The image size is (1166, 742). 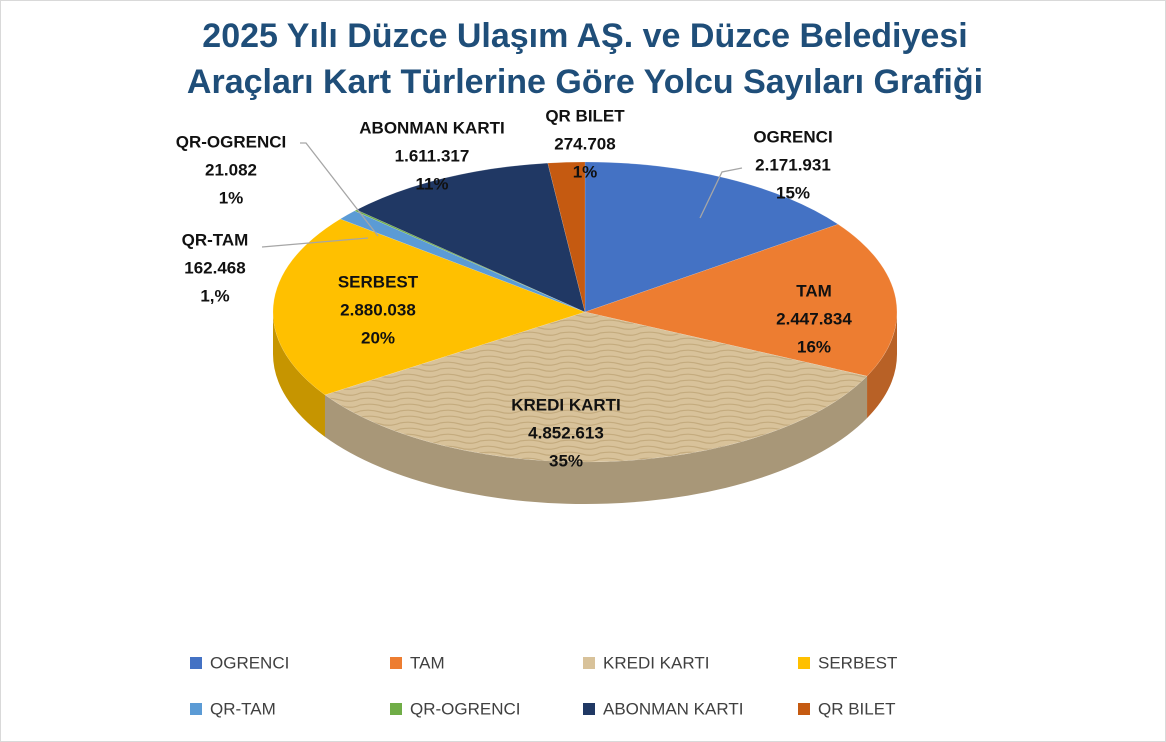 What do you see at coordinates (585, 115) in the screenshot?
I see `data-label-category: QR BILET` at bounding box center [585, 115].